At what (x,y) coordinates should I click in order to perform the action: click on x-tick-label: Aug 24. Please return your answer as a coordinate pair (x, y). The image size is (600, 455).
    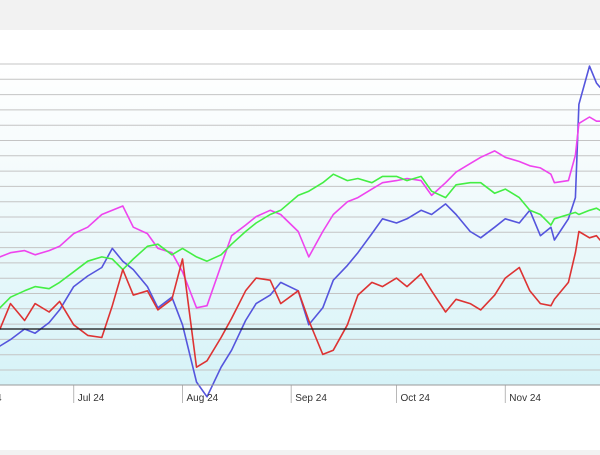
    Looking at the image, I should click on (203, 398).